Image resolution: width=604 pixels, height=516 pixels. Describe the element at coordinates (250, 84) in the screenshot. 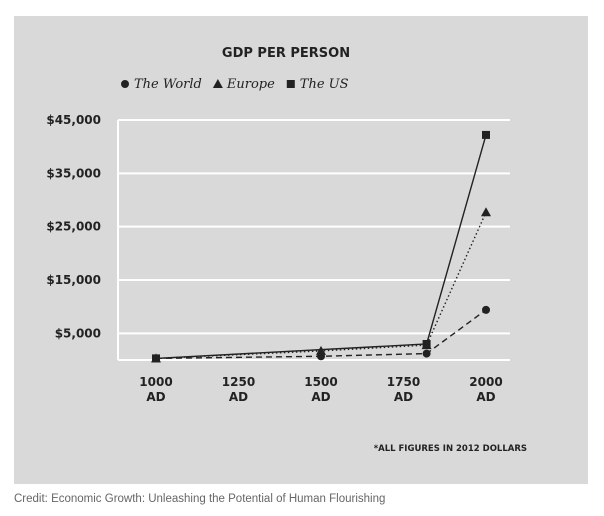

I see `legend-label-europe: Europe` at that location.